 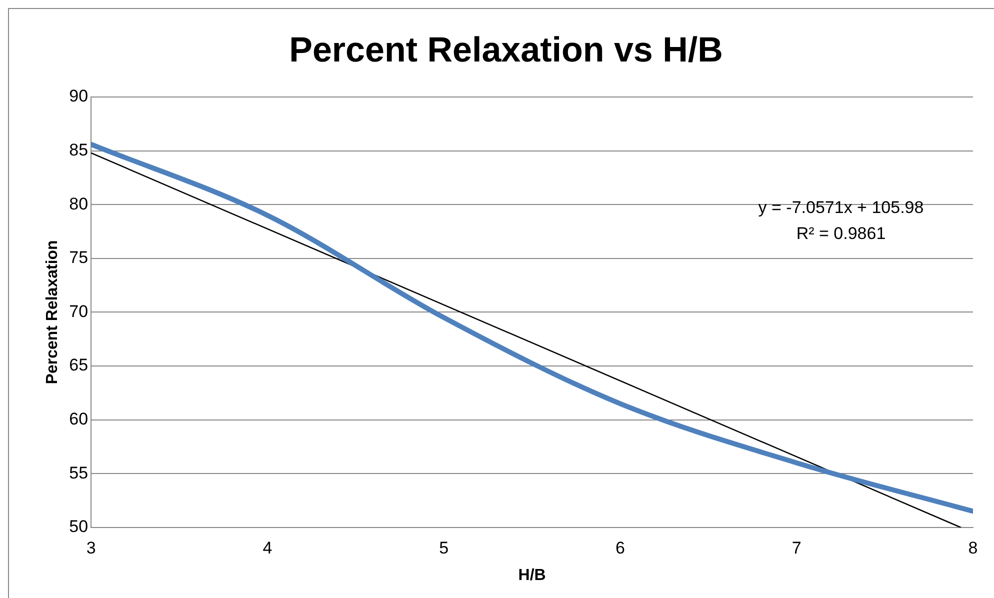 What do you see at coordinates (797, 548) in the screenshot?
I see `x-tick-label: 7` at bounding box center [797, 548].